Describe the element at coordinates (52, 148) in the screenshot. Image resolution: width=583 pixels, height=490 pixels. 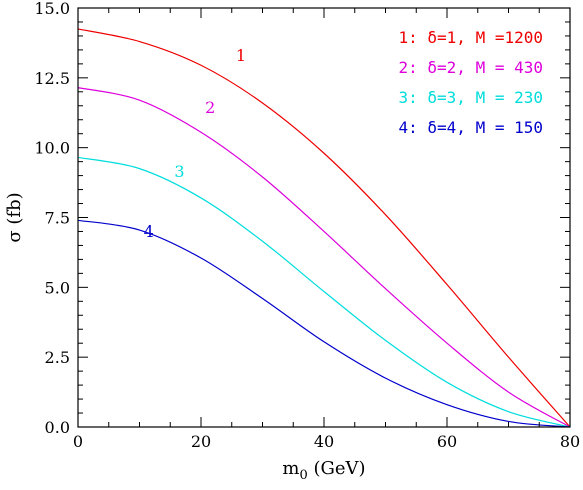
I see `y-tick-label: 10.0` at that location.